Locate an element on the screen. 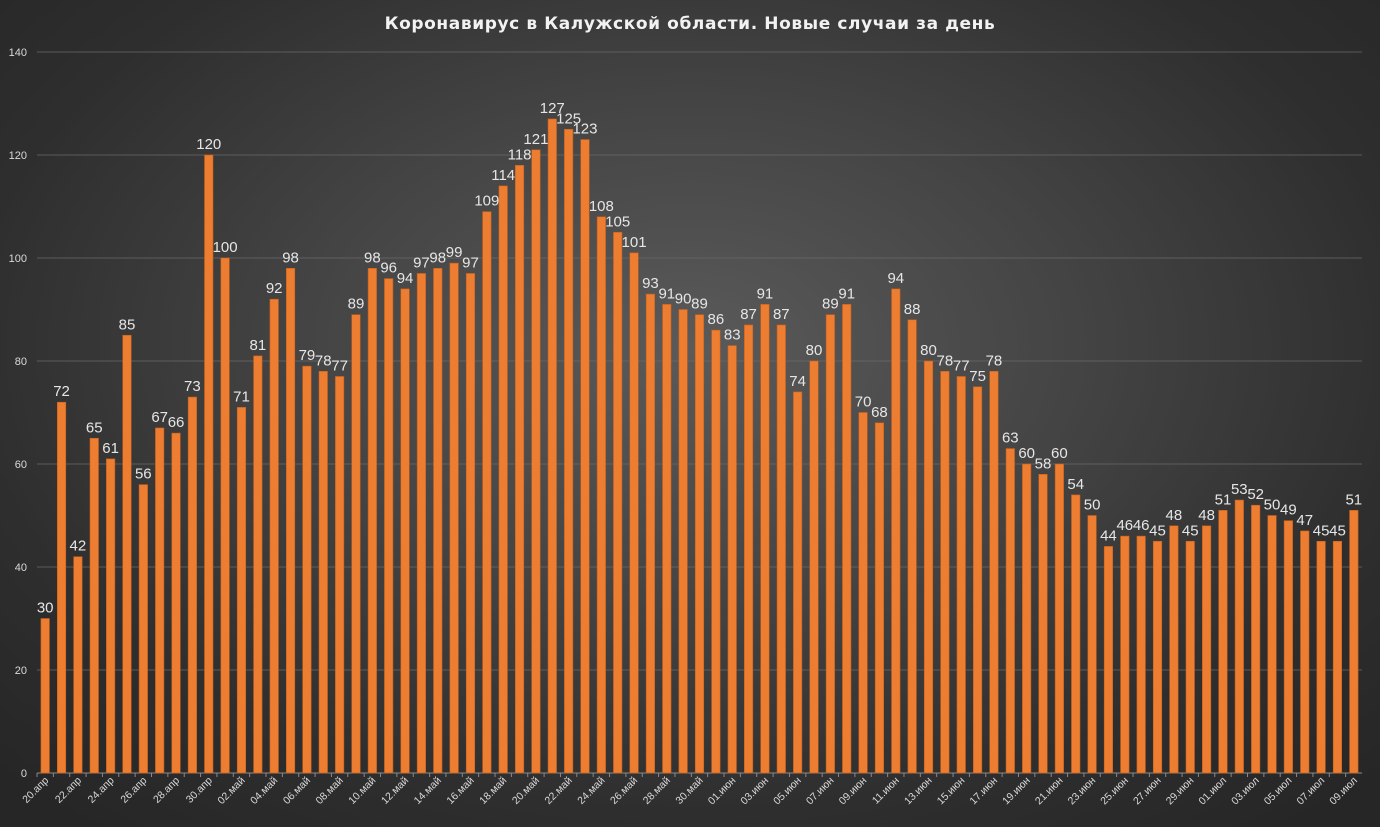 The height and width of the screenshot is (827, 1380). x-tick-label: 04.май is located at coordinates (264, 791).